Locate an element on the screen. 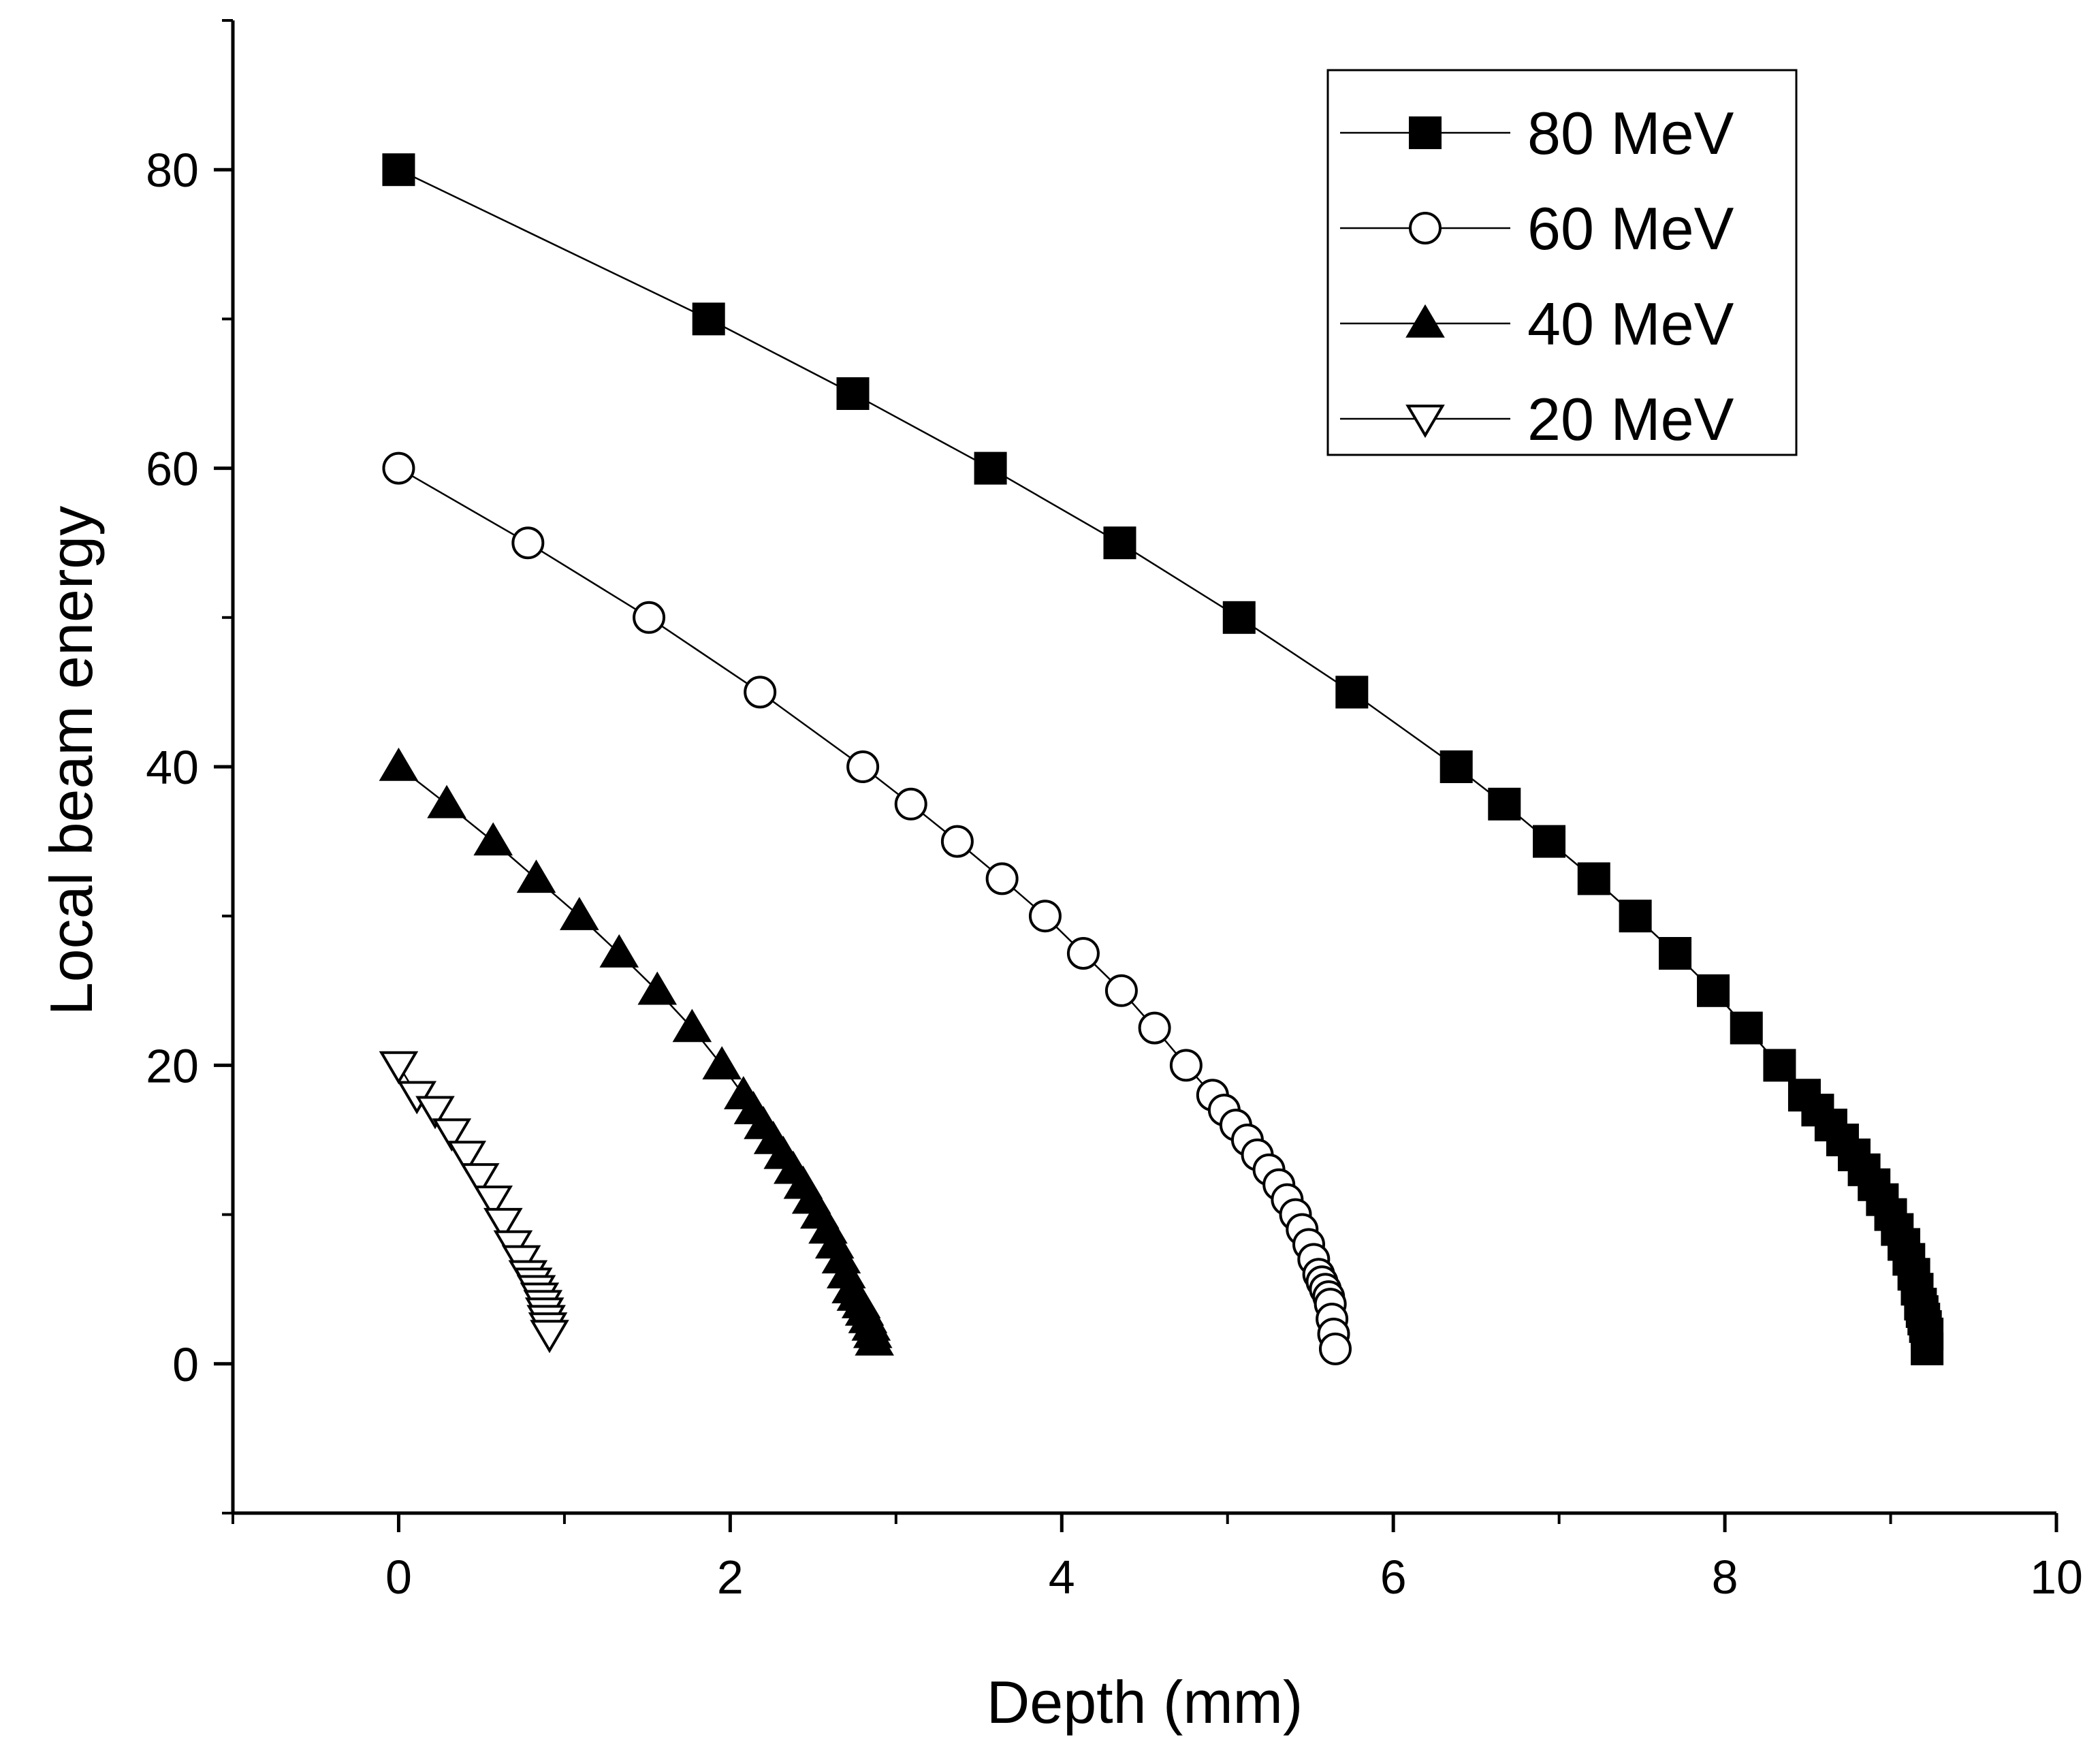 The width and height of the screenshot is (2100, 1746). legend-label: 40 MeV is located at coordinates (1631, 324).